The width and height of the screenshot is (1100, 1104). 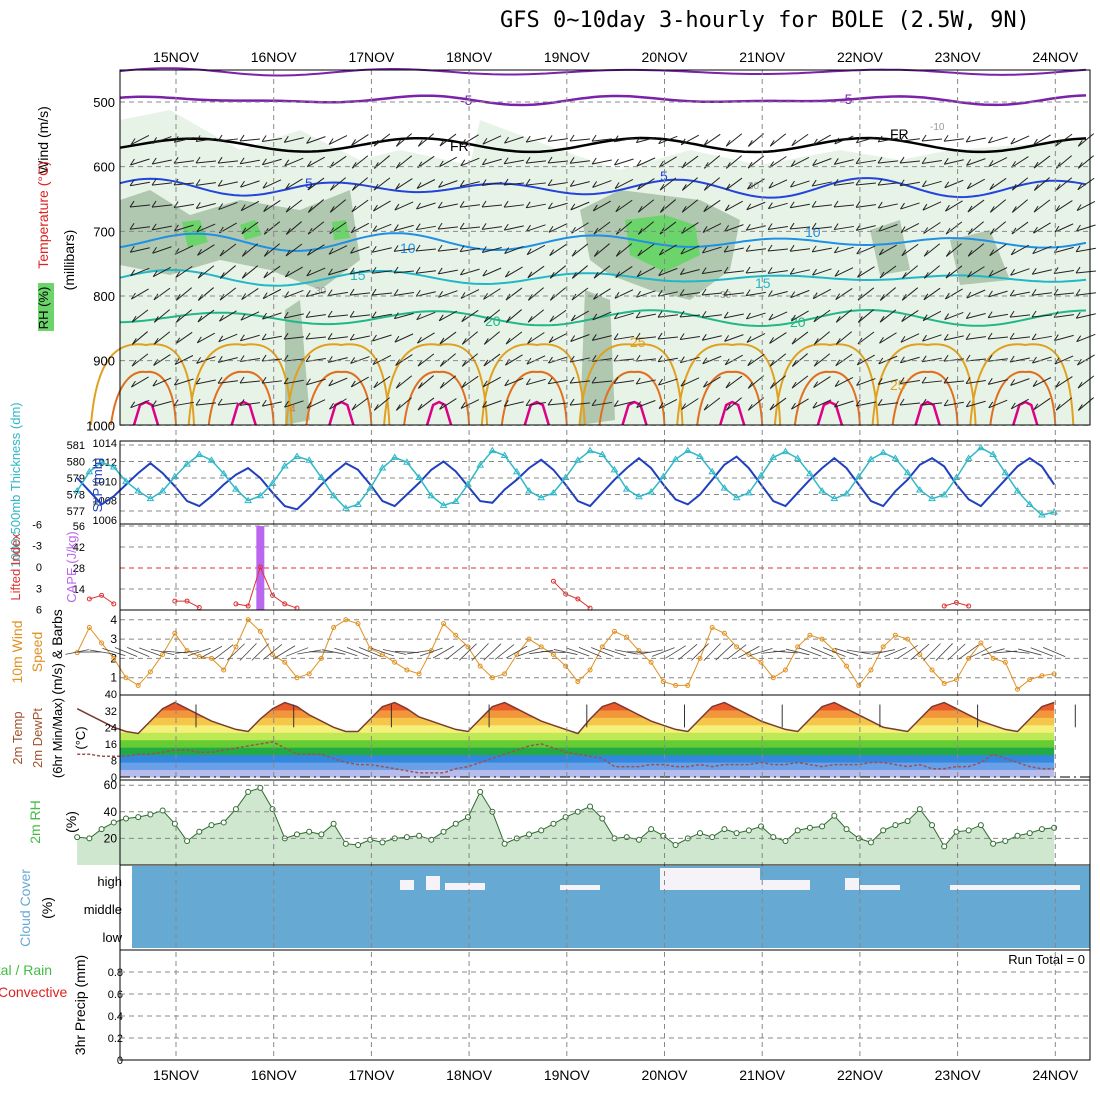 I want to click on cloud-level-label: middle, so click(x=103, y=909).